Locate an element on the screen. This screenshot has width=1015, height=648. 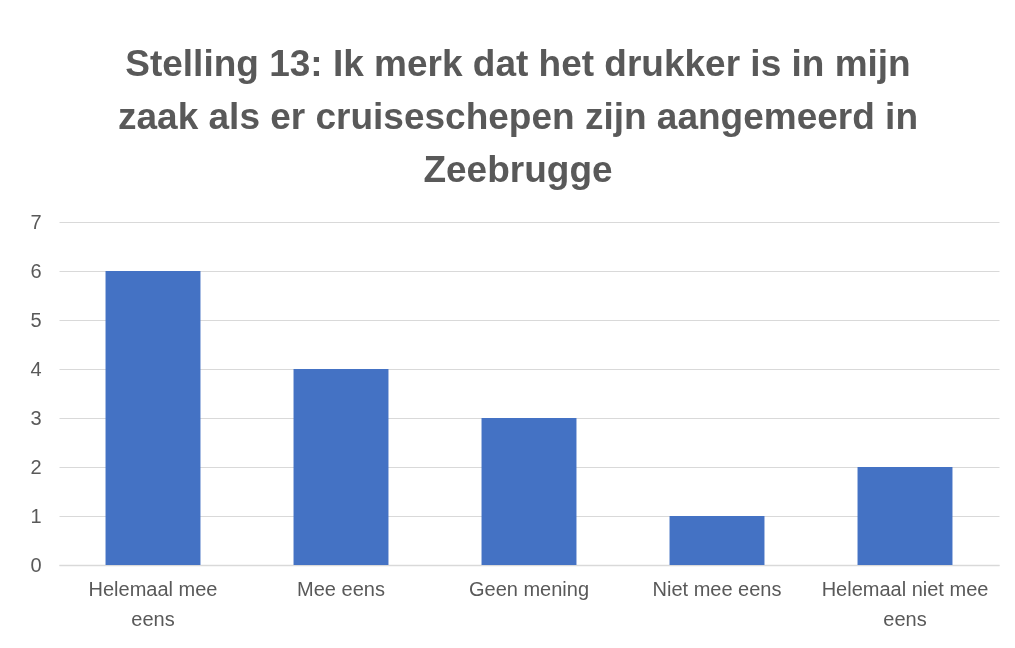
y-tick-label: 7 is located at coordinates (36, 221).